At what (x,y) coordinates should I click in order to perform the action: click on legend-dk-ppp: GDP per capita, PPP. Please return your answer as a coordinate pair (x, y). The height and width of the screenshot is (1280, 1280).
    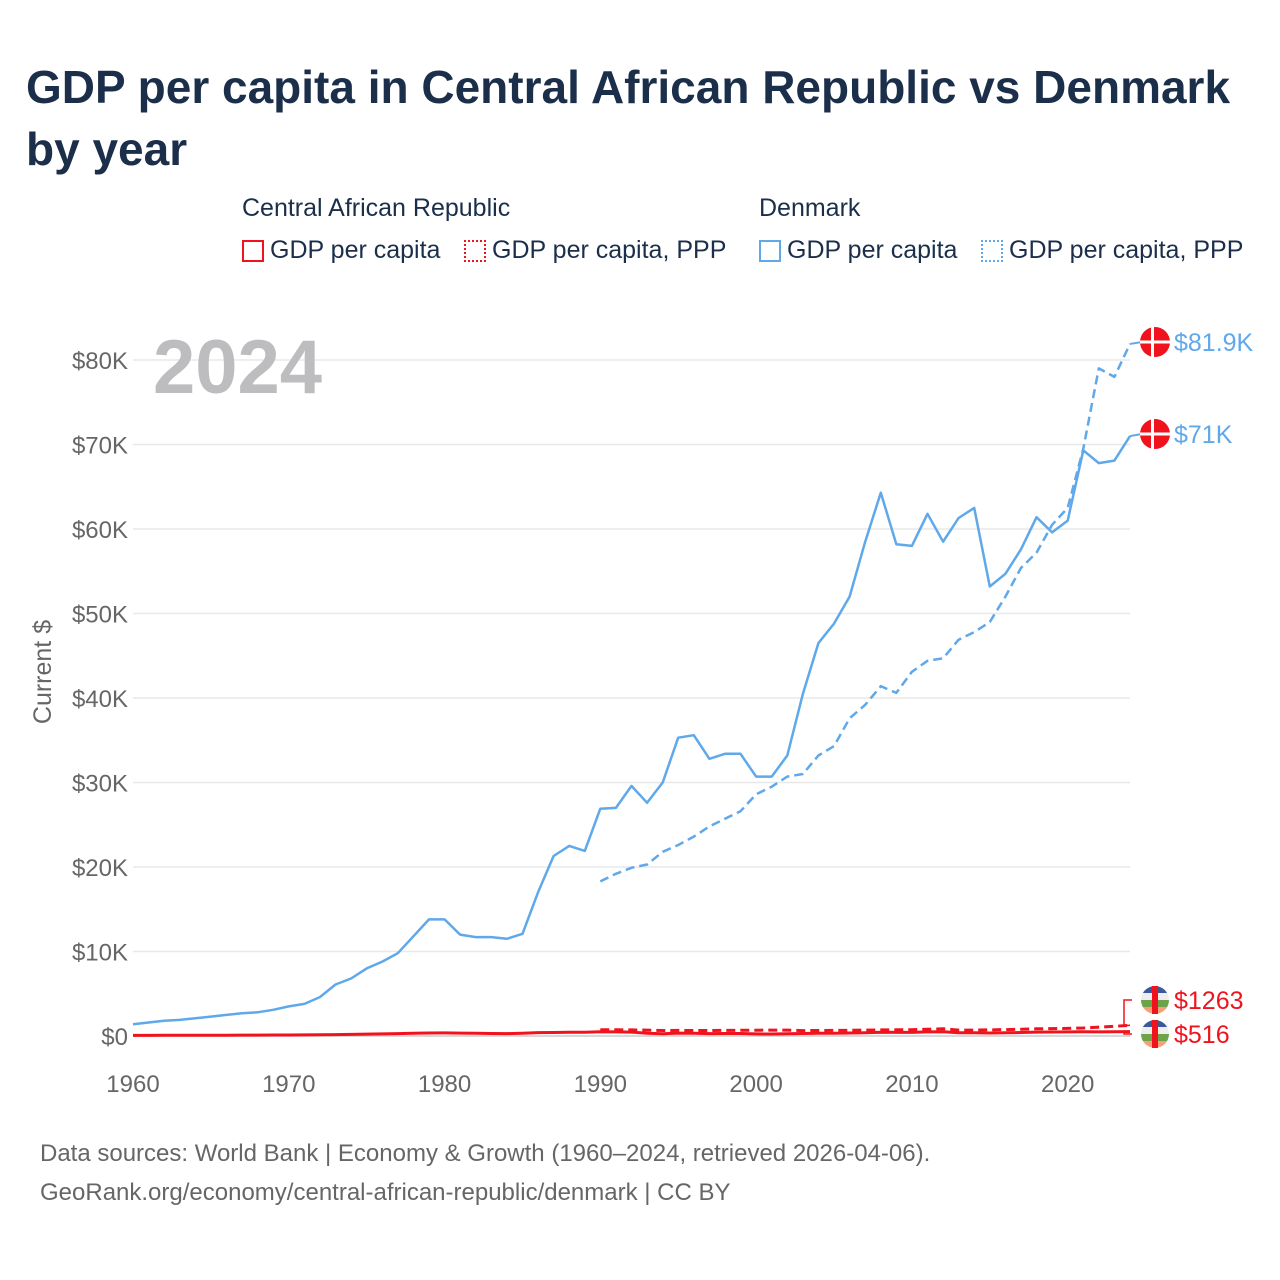
    Looking at the image, I should click on (1112, 250).